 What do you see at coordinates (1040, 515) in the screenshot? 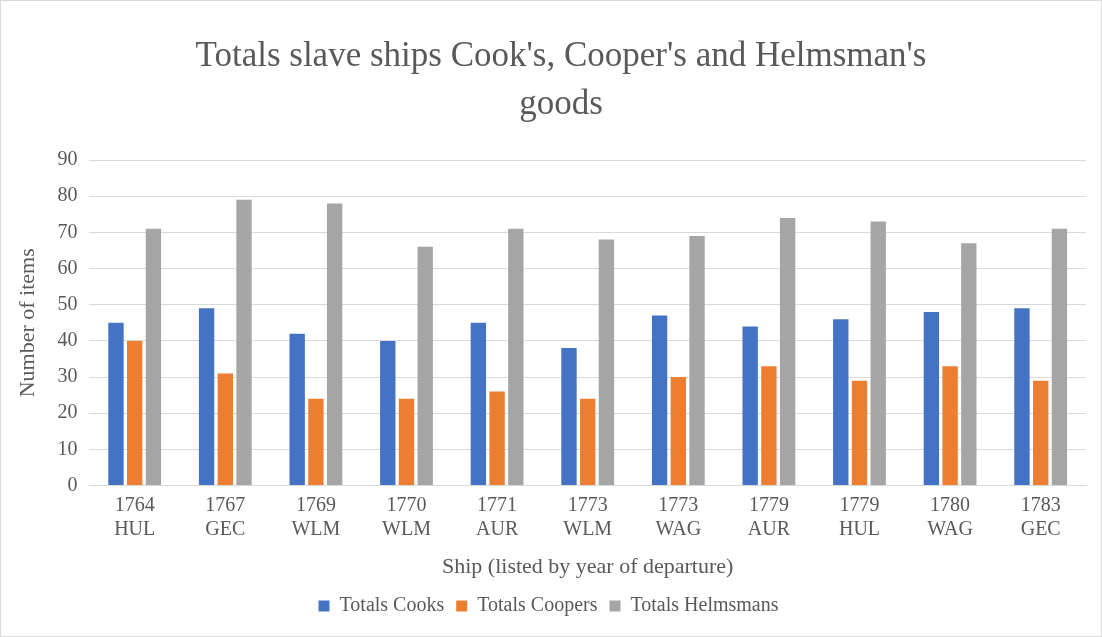
I see `x-tick-label: 1783 GEC` at bounding box center [1040, 515].